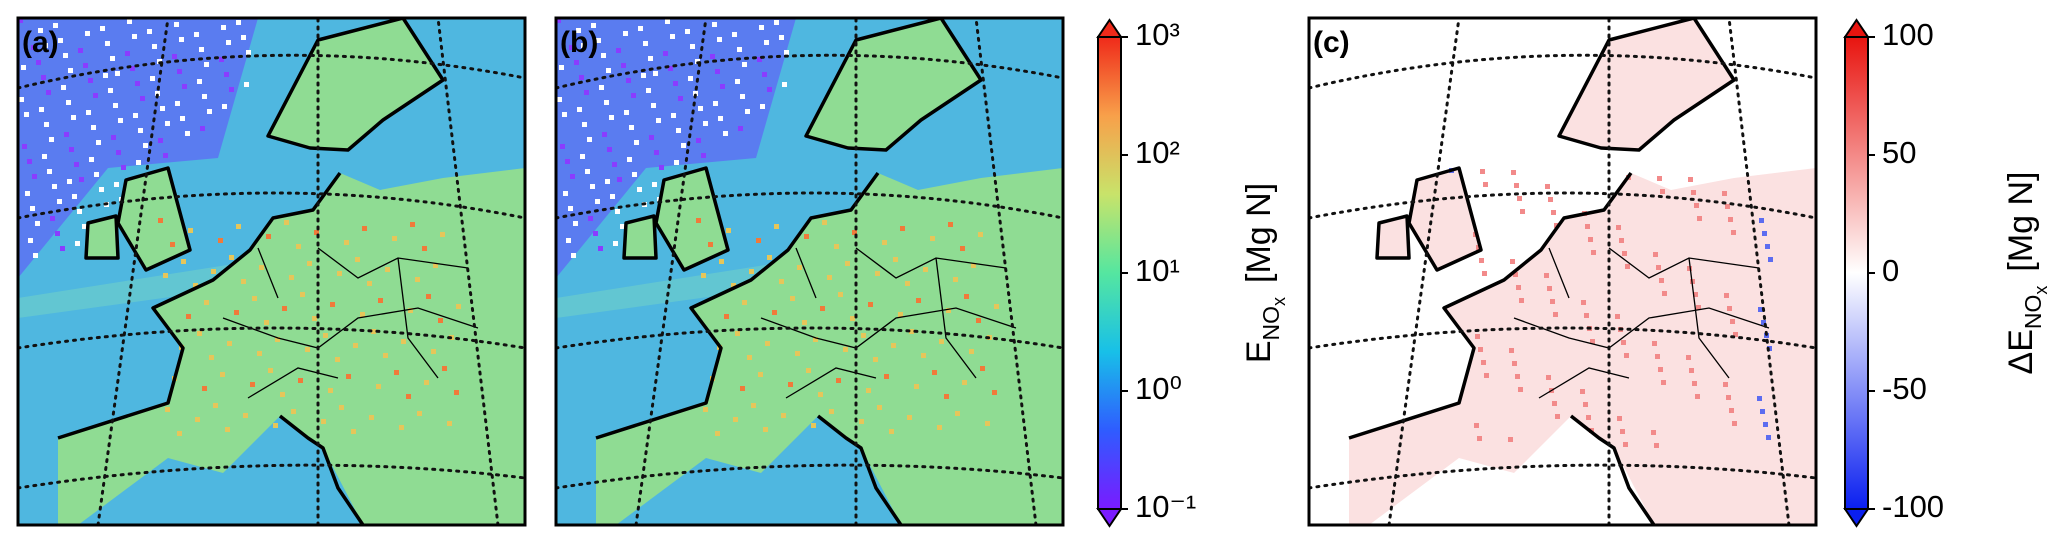 The image size is (2067, 554). Describe the element at coordinates (1157, 152) in the screenshot. I see `colorbar-tick-label: 10²` at that location.